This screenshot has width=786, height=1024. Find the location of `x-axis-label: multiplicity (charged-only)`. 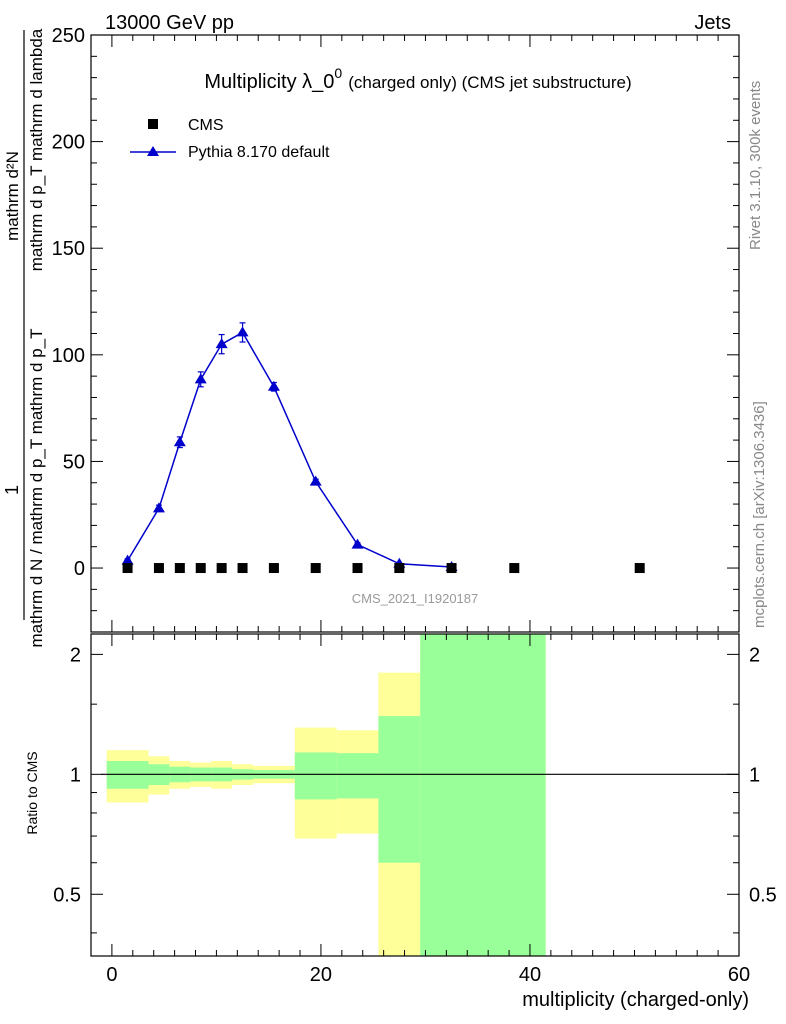

x-axis-label: multiplicity (charged-only) is located at coordinates (635, 1000).